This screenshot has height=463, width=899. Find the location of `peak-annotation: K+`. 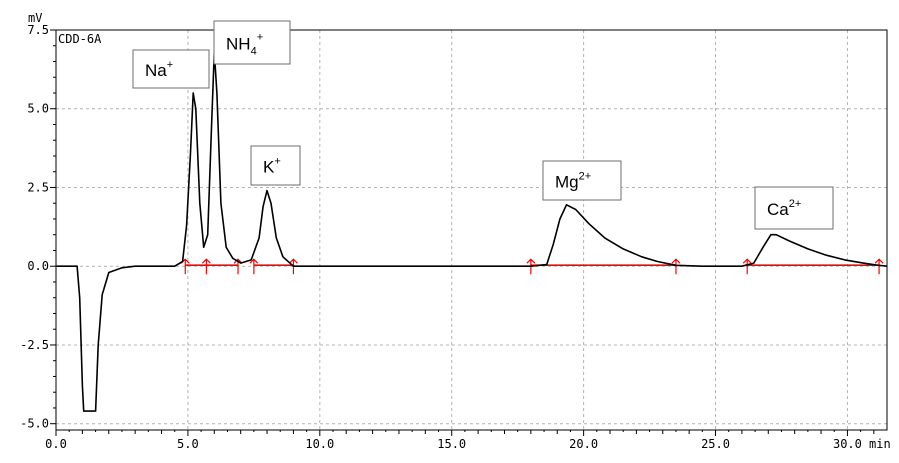

peak-annotation: K+ is located at coordinates (275, 165).